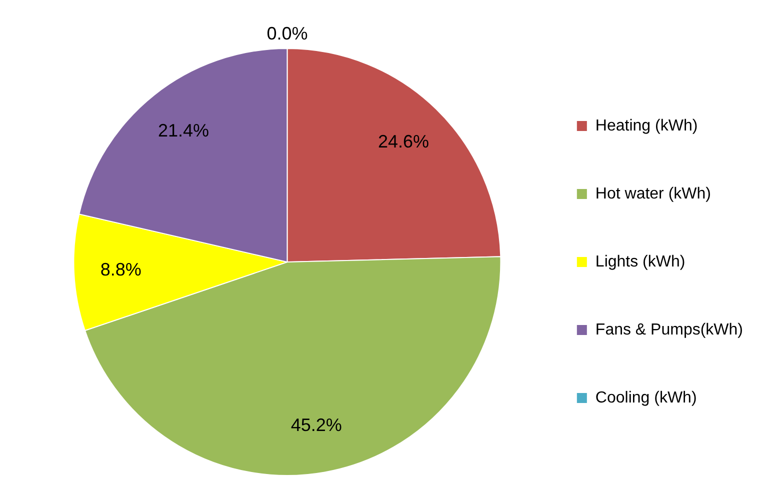 This screenshot has height=499, width=773. I want to click on legend-label: Heating (kWh), so click(646, 125).